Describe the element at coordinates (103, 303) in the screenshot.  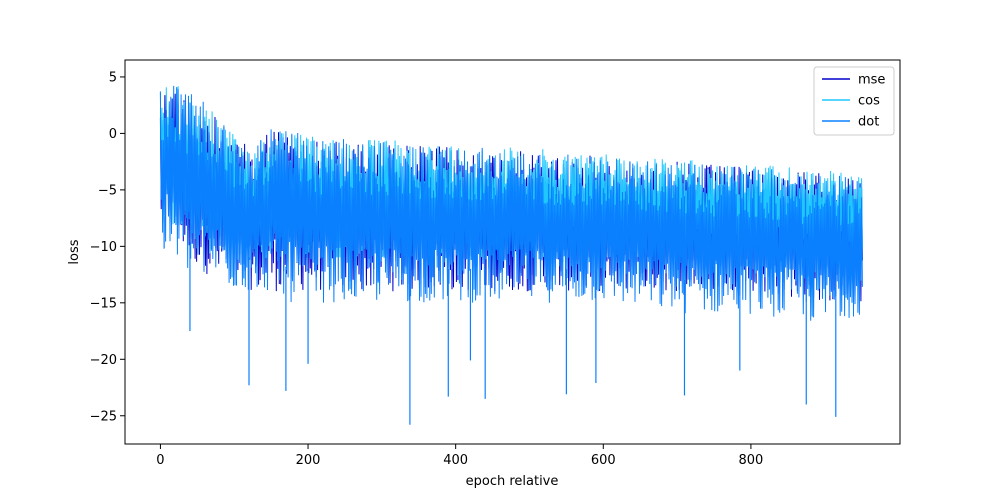
I see `y-tick-label: −15` at that location.